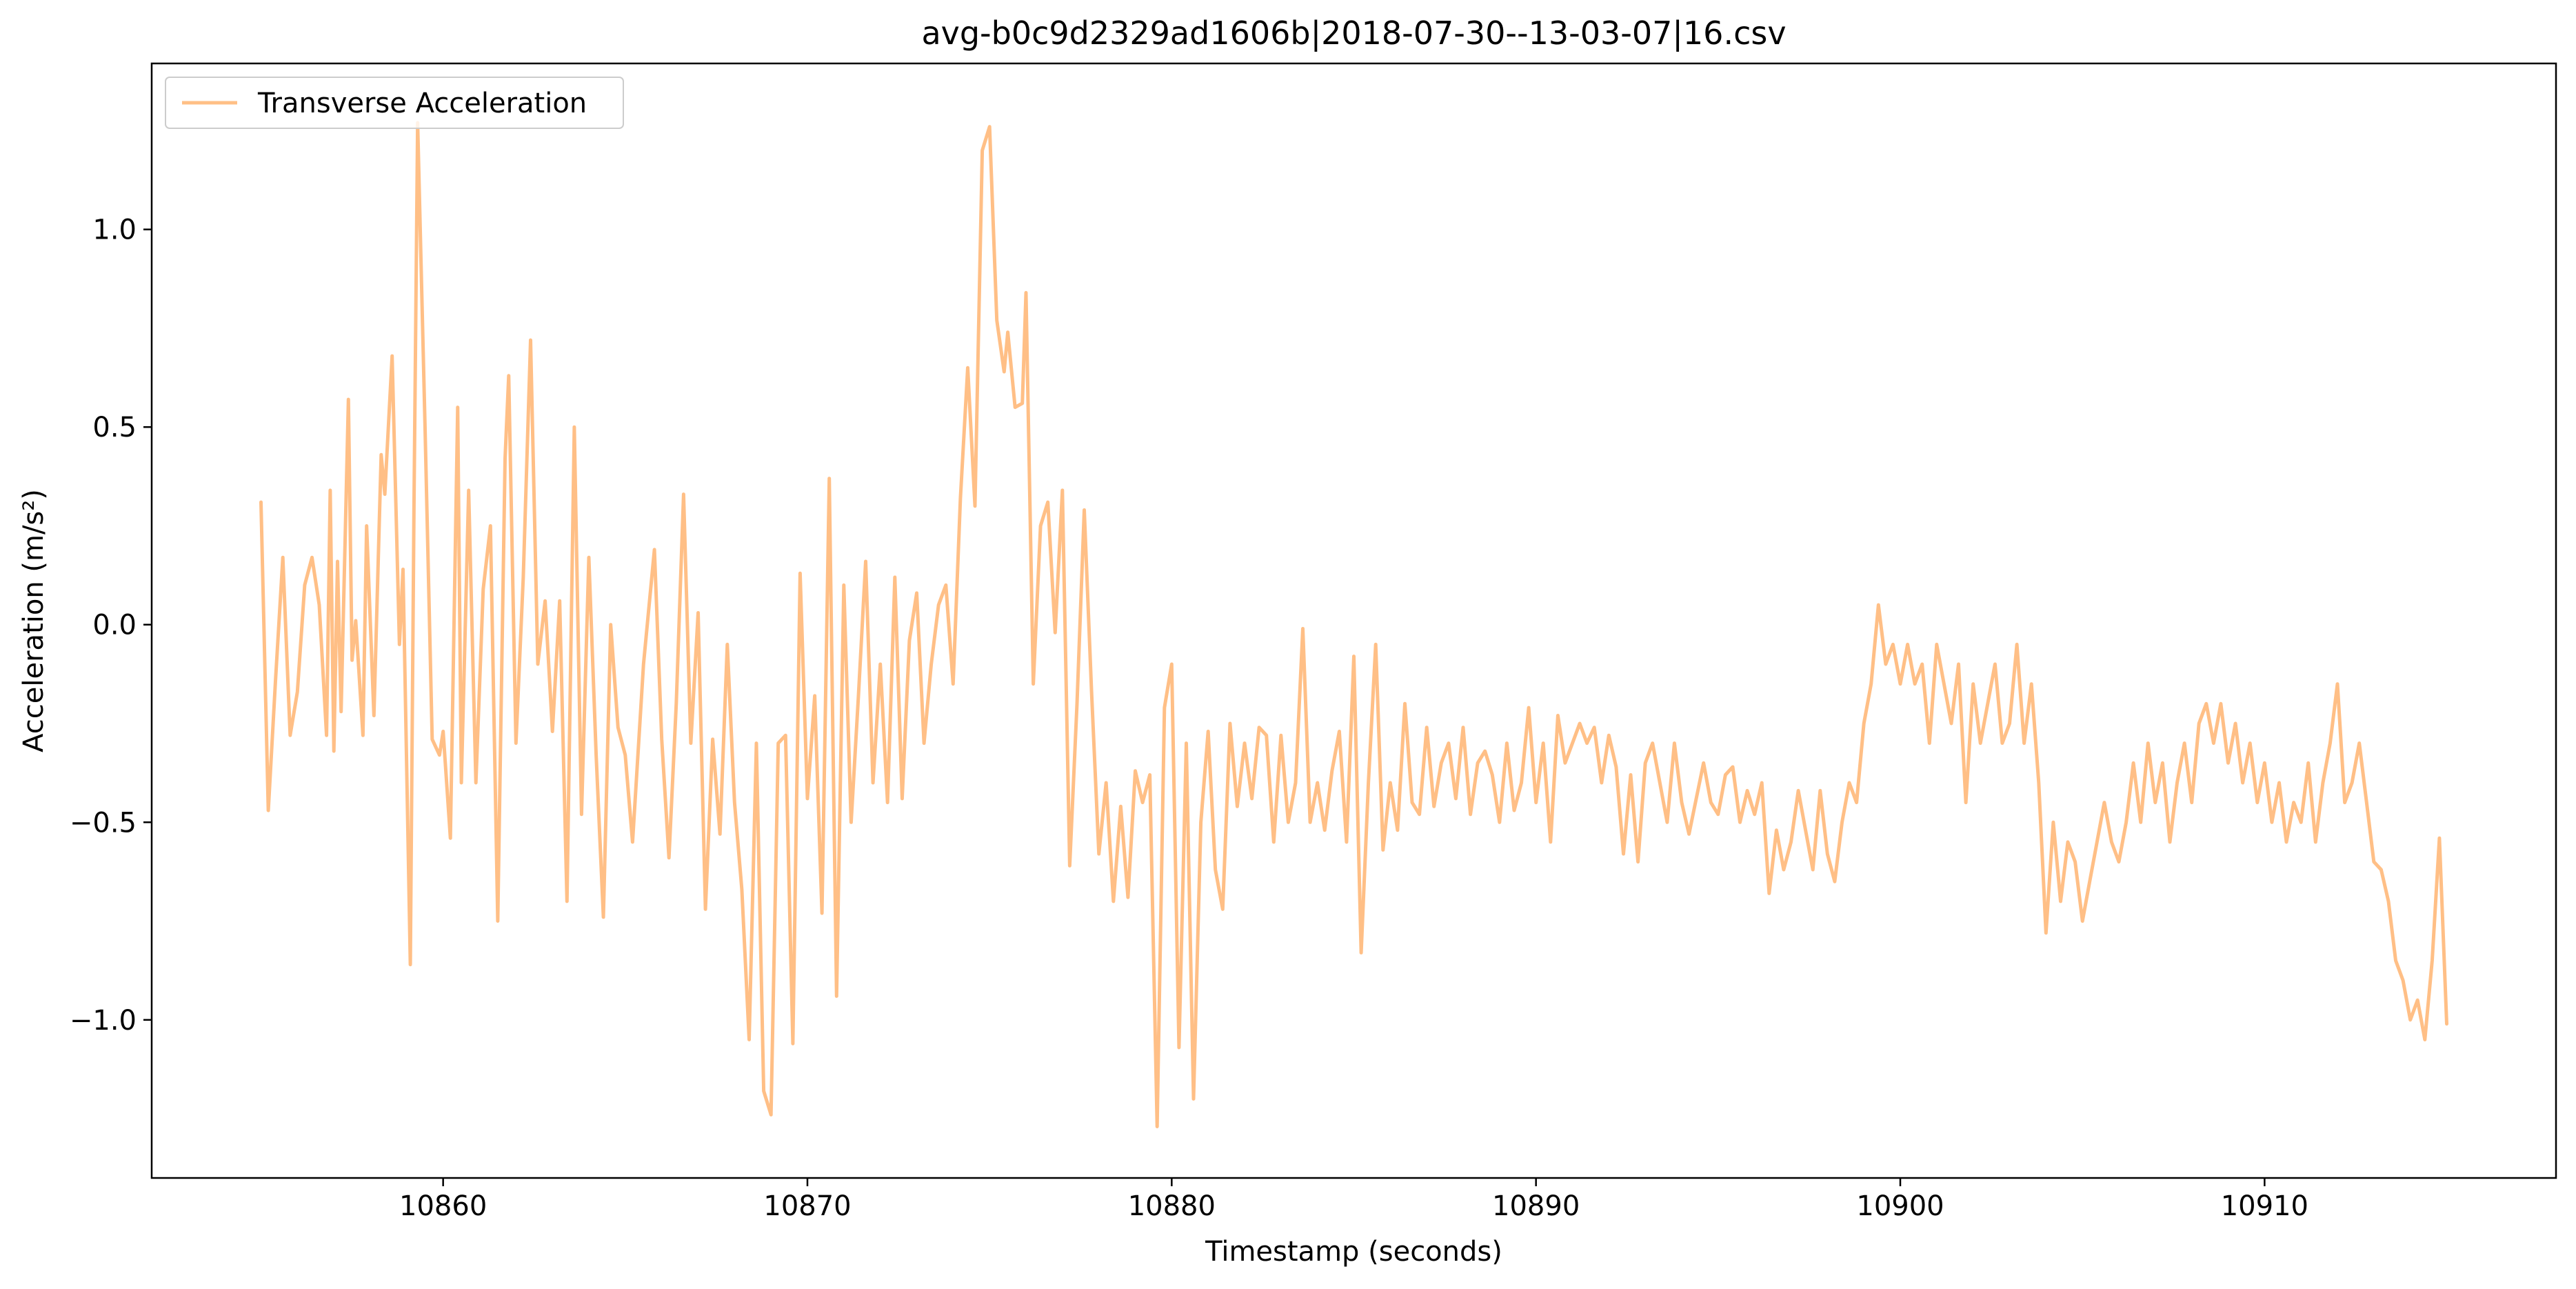 The height and width of the screenshot is (1289, 2576). What do you see at coordinates (103, 1021) in the screenshot?
I see `y-tick-label: −1.0` at bounding box center [103, 1021].